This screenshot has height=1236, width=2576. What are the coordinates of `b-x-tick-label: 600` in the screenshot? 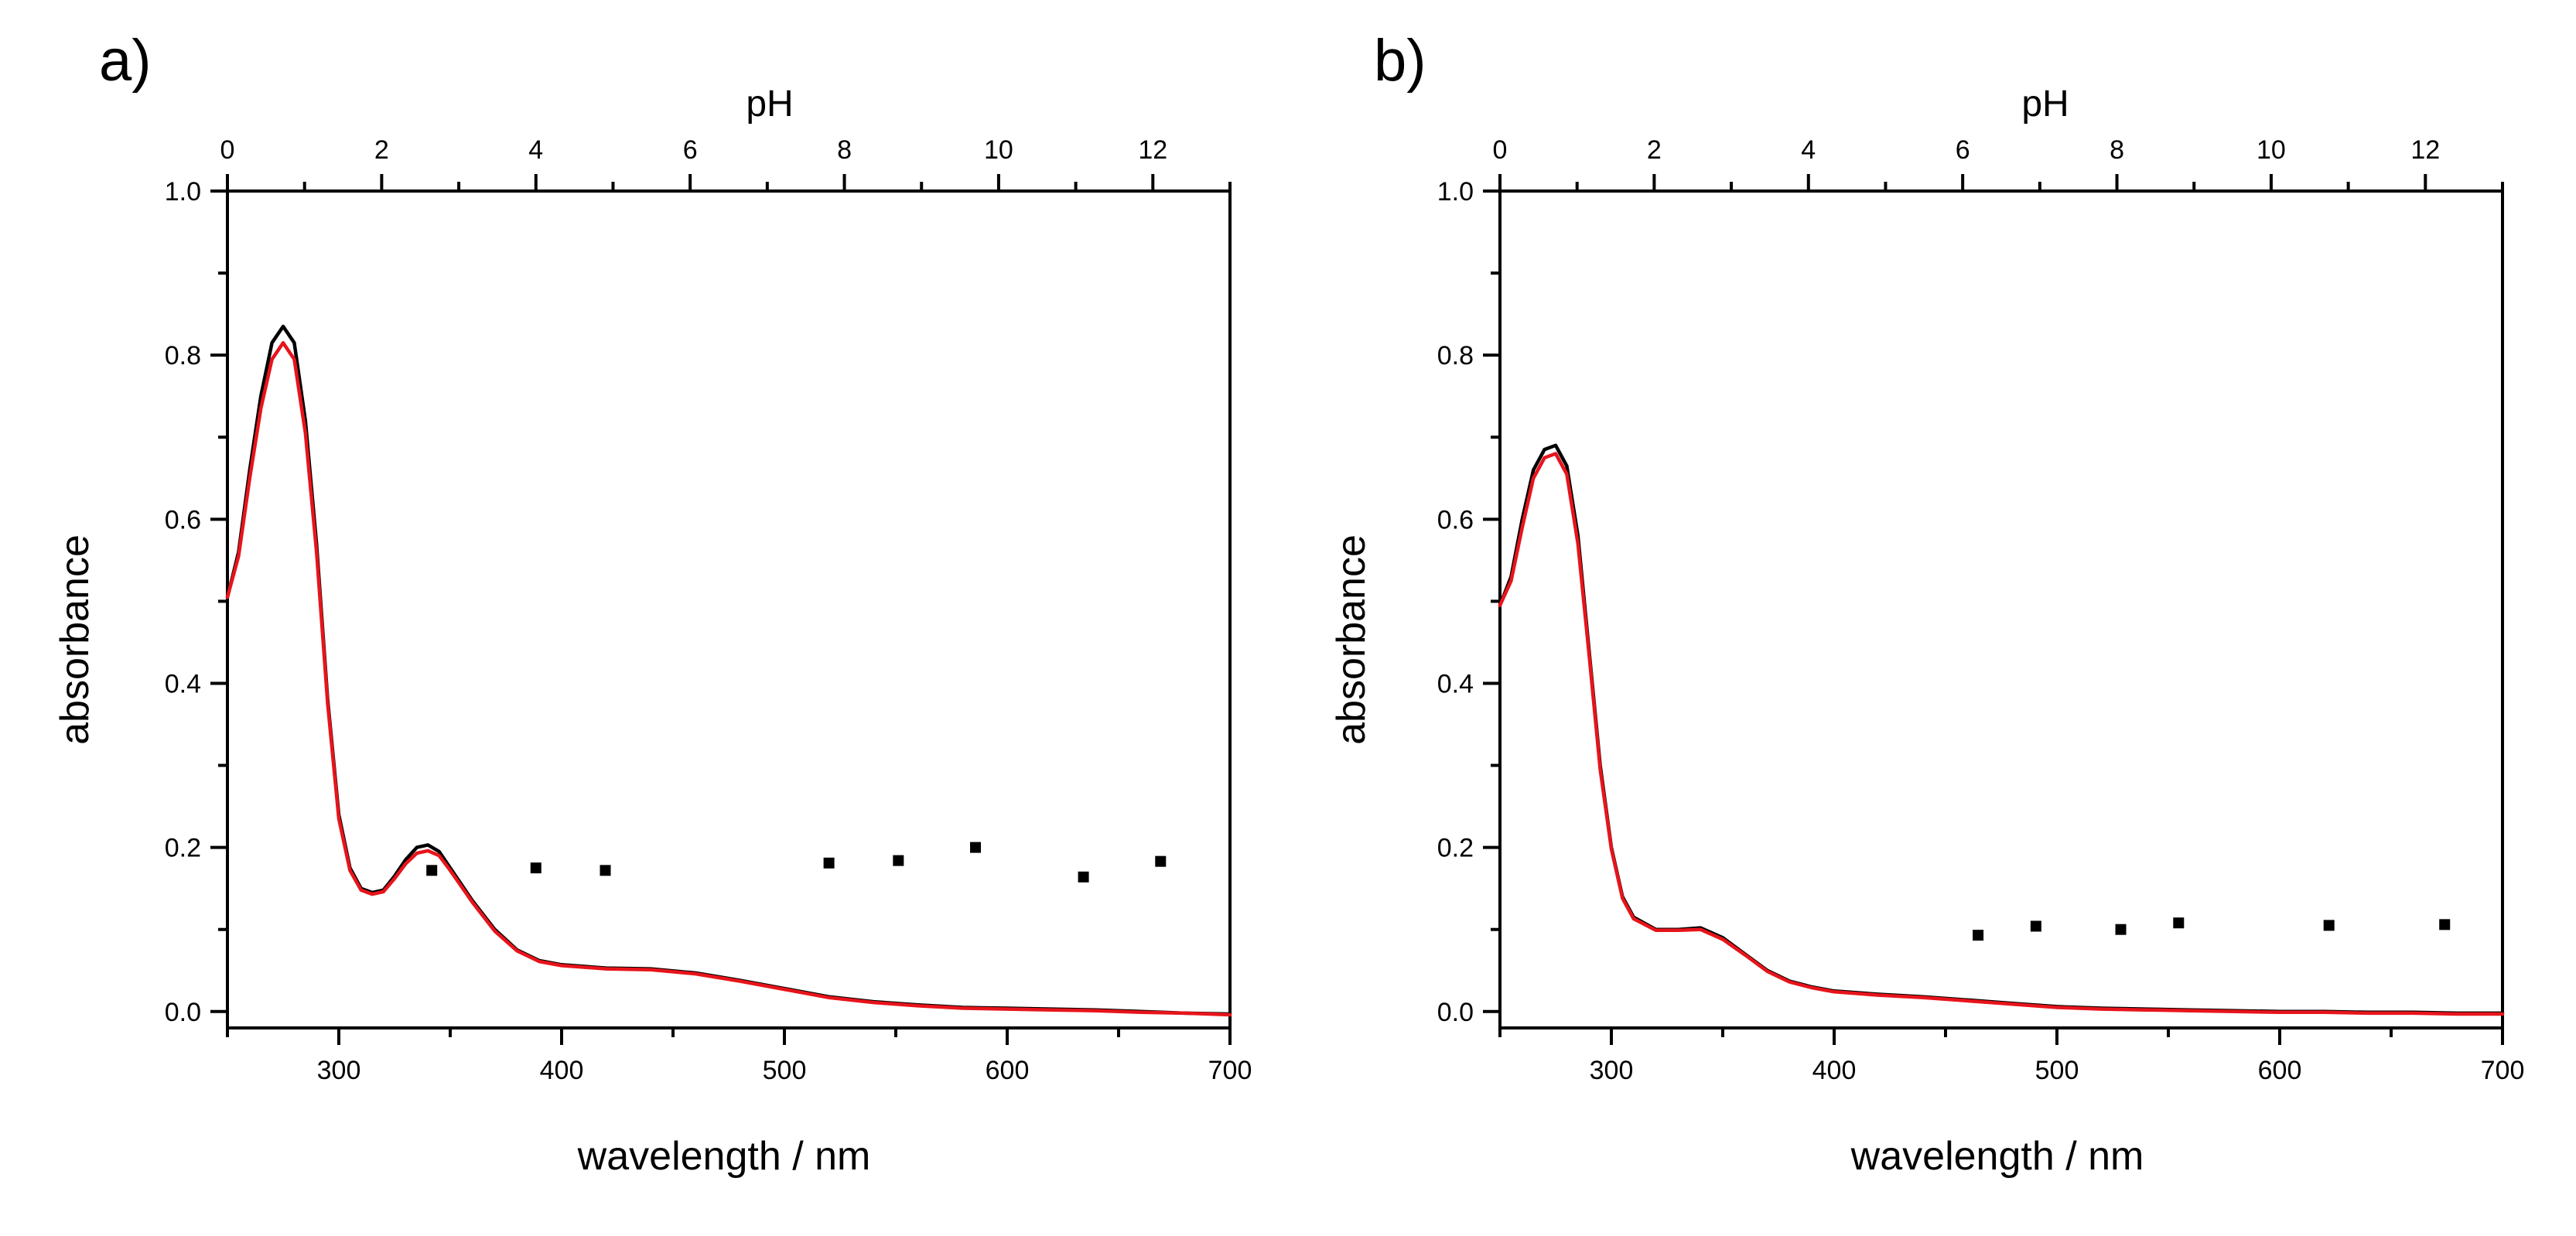 It's located at (2280, 1070).